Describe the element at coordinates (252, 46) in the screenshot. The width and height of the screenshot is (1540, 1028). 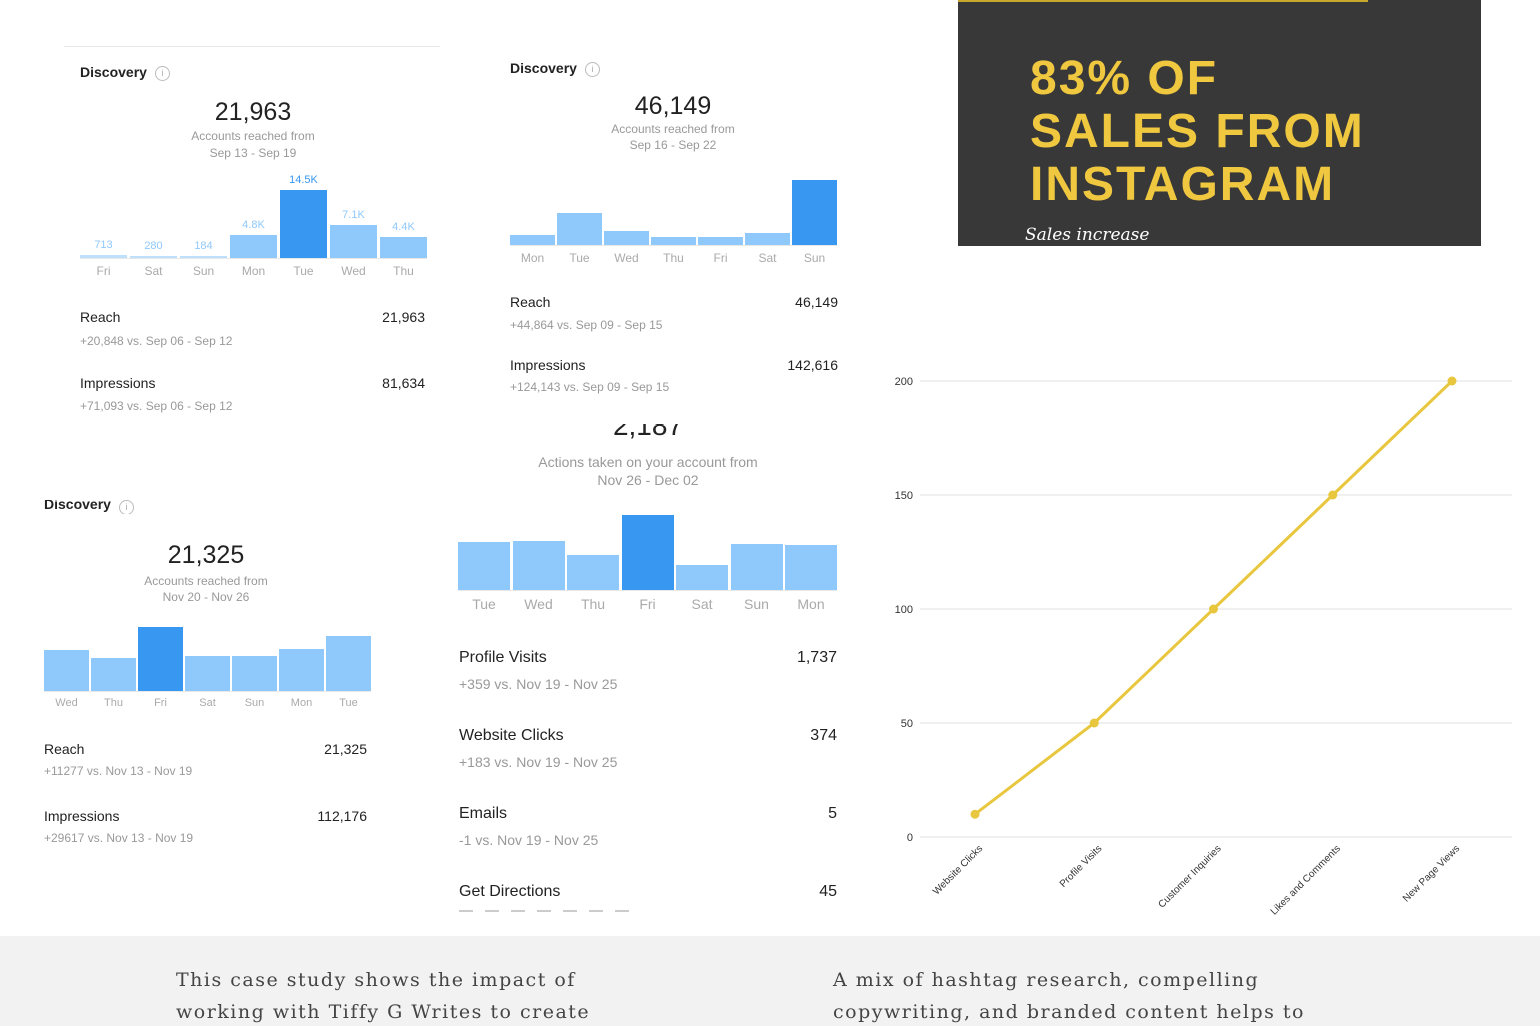
I see `card1-top-divider` at that location.